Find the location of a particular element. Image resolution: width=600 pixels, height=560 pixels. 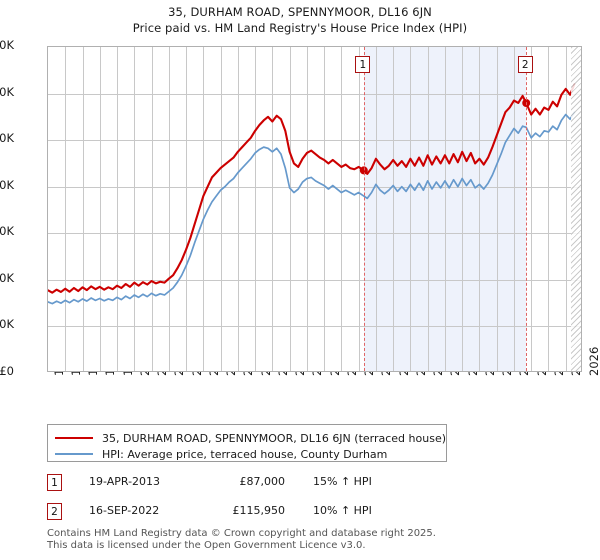

transaction-badge-1: 1 is located at coordinates (54, 482).